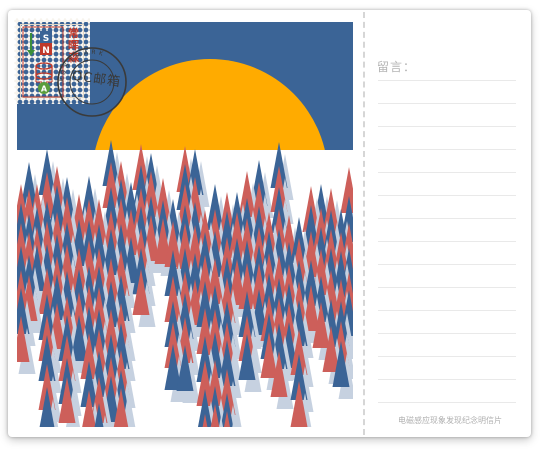  I want to click on stamp-title: 常晖森, so click(73, 45).